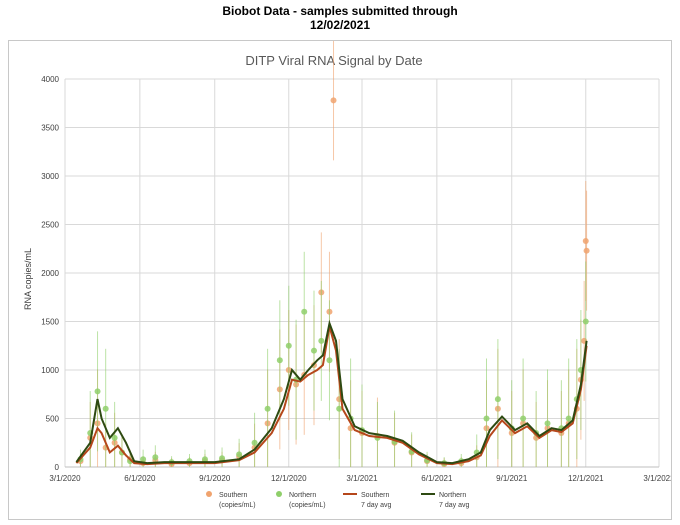 Image resolution: width=680 pixels, height=525 pixels. What do you see at coordinates (53, 419) in the screenshot?
I see `y-tick-label: 500` at bounding box center [53, 419].